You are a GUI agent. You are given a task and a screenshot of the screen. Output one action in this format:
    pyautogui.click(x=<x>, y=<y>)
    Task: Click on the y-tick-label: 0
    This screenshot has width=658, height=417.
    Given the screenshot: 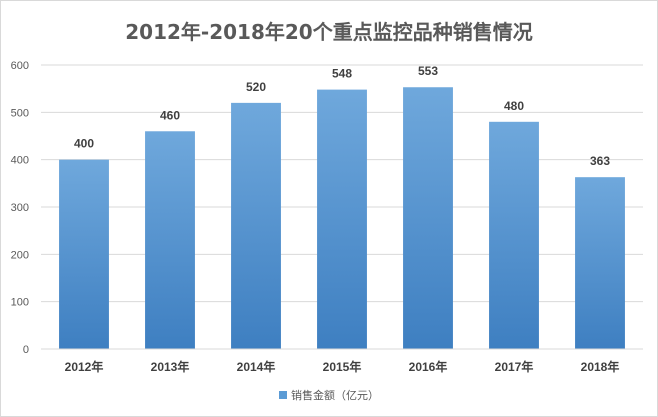 What is the action you would take?
    pyautogui.click(x=26, y=350)
    